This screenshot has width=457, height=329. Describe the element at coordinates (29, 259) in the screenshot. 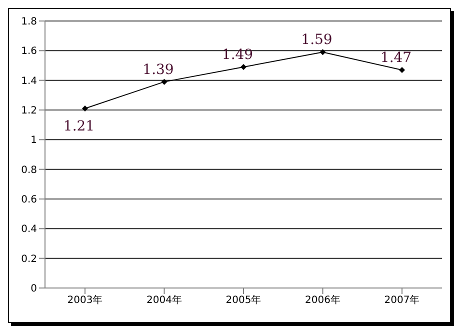

I see `y-tick-label: 0.2` at that location.